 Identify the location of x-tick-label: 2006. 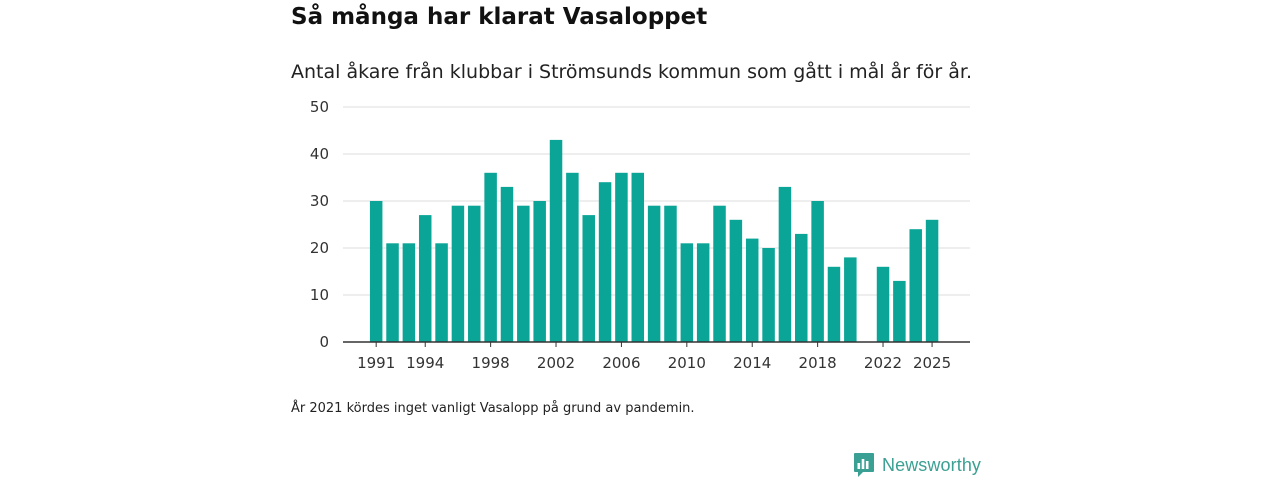
(621, 363).